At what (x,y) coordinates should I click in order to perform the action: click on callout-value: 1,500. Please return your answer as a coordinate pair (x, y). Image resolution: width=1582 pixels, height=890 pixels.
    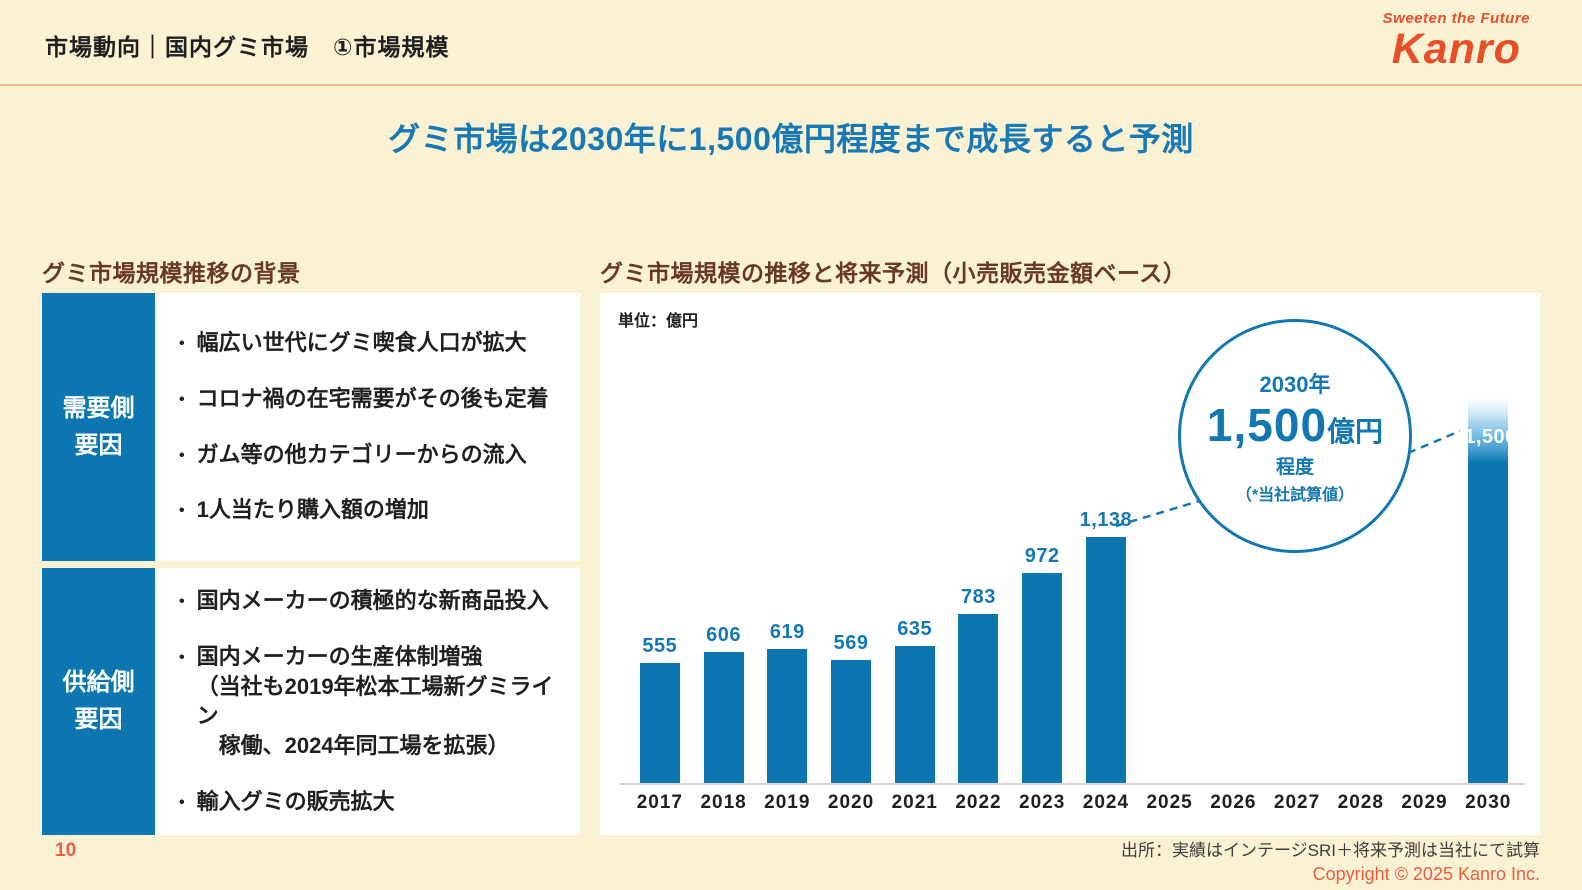
    Looking at the image, I should click on (1267, 425).